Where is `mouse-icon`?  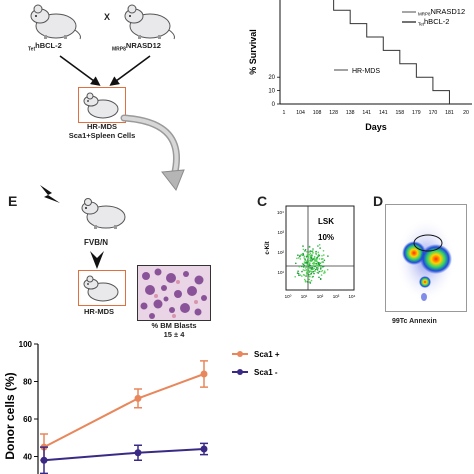
mouse-icon is located at coordinates (149, 22).